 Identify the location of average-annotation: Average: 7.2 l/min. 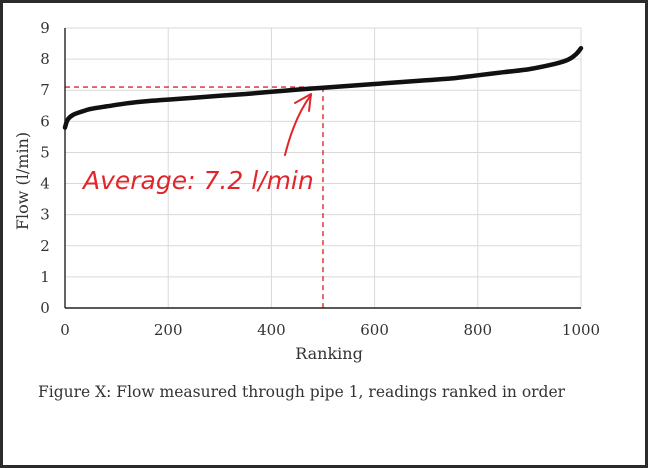
(197, 180).